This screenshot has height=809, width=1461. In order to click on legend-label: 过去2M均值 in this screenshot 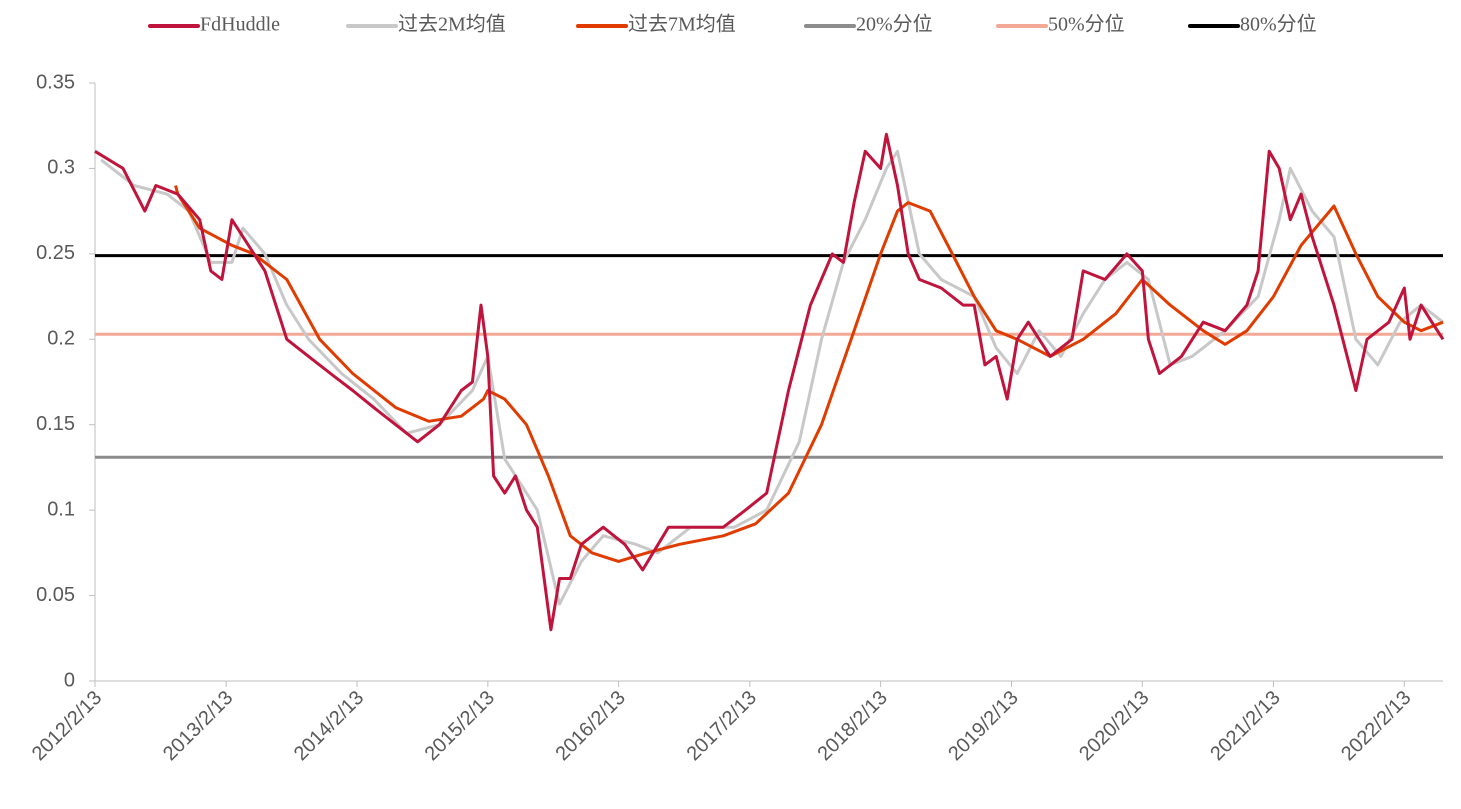, I will do `click(452, 24)`.